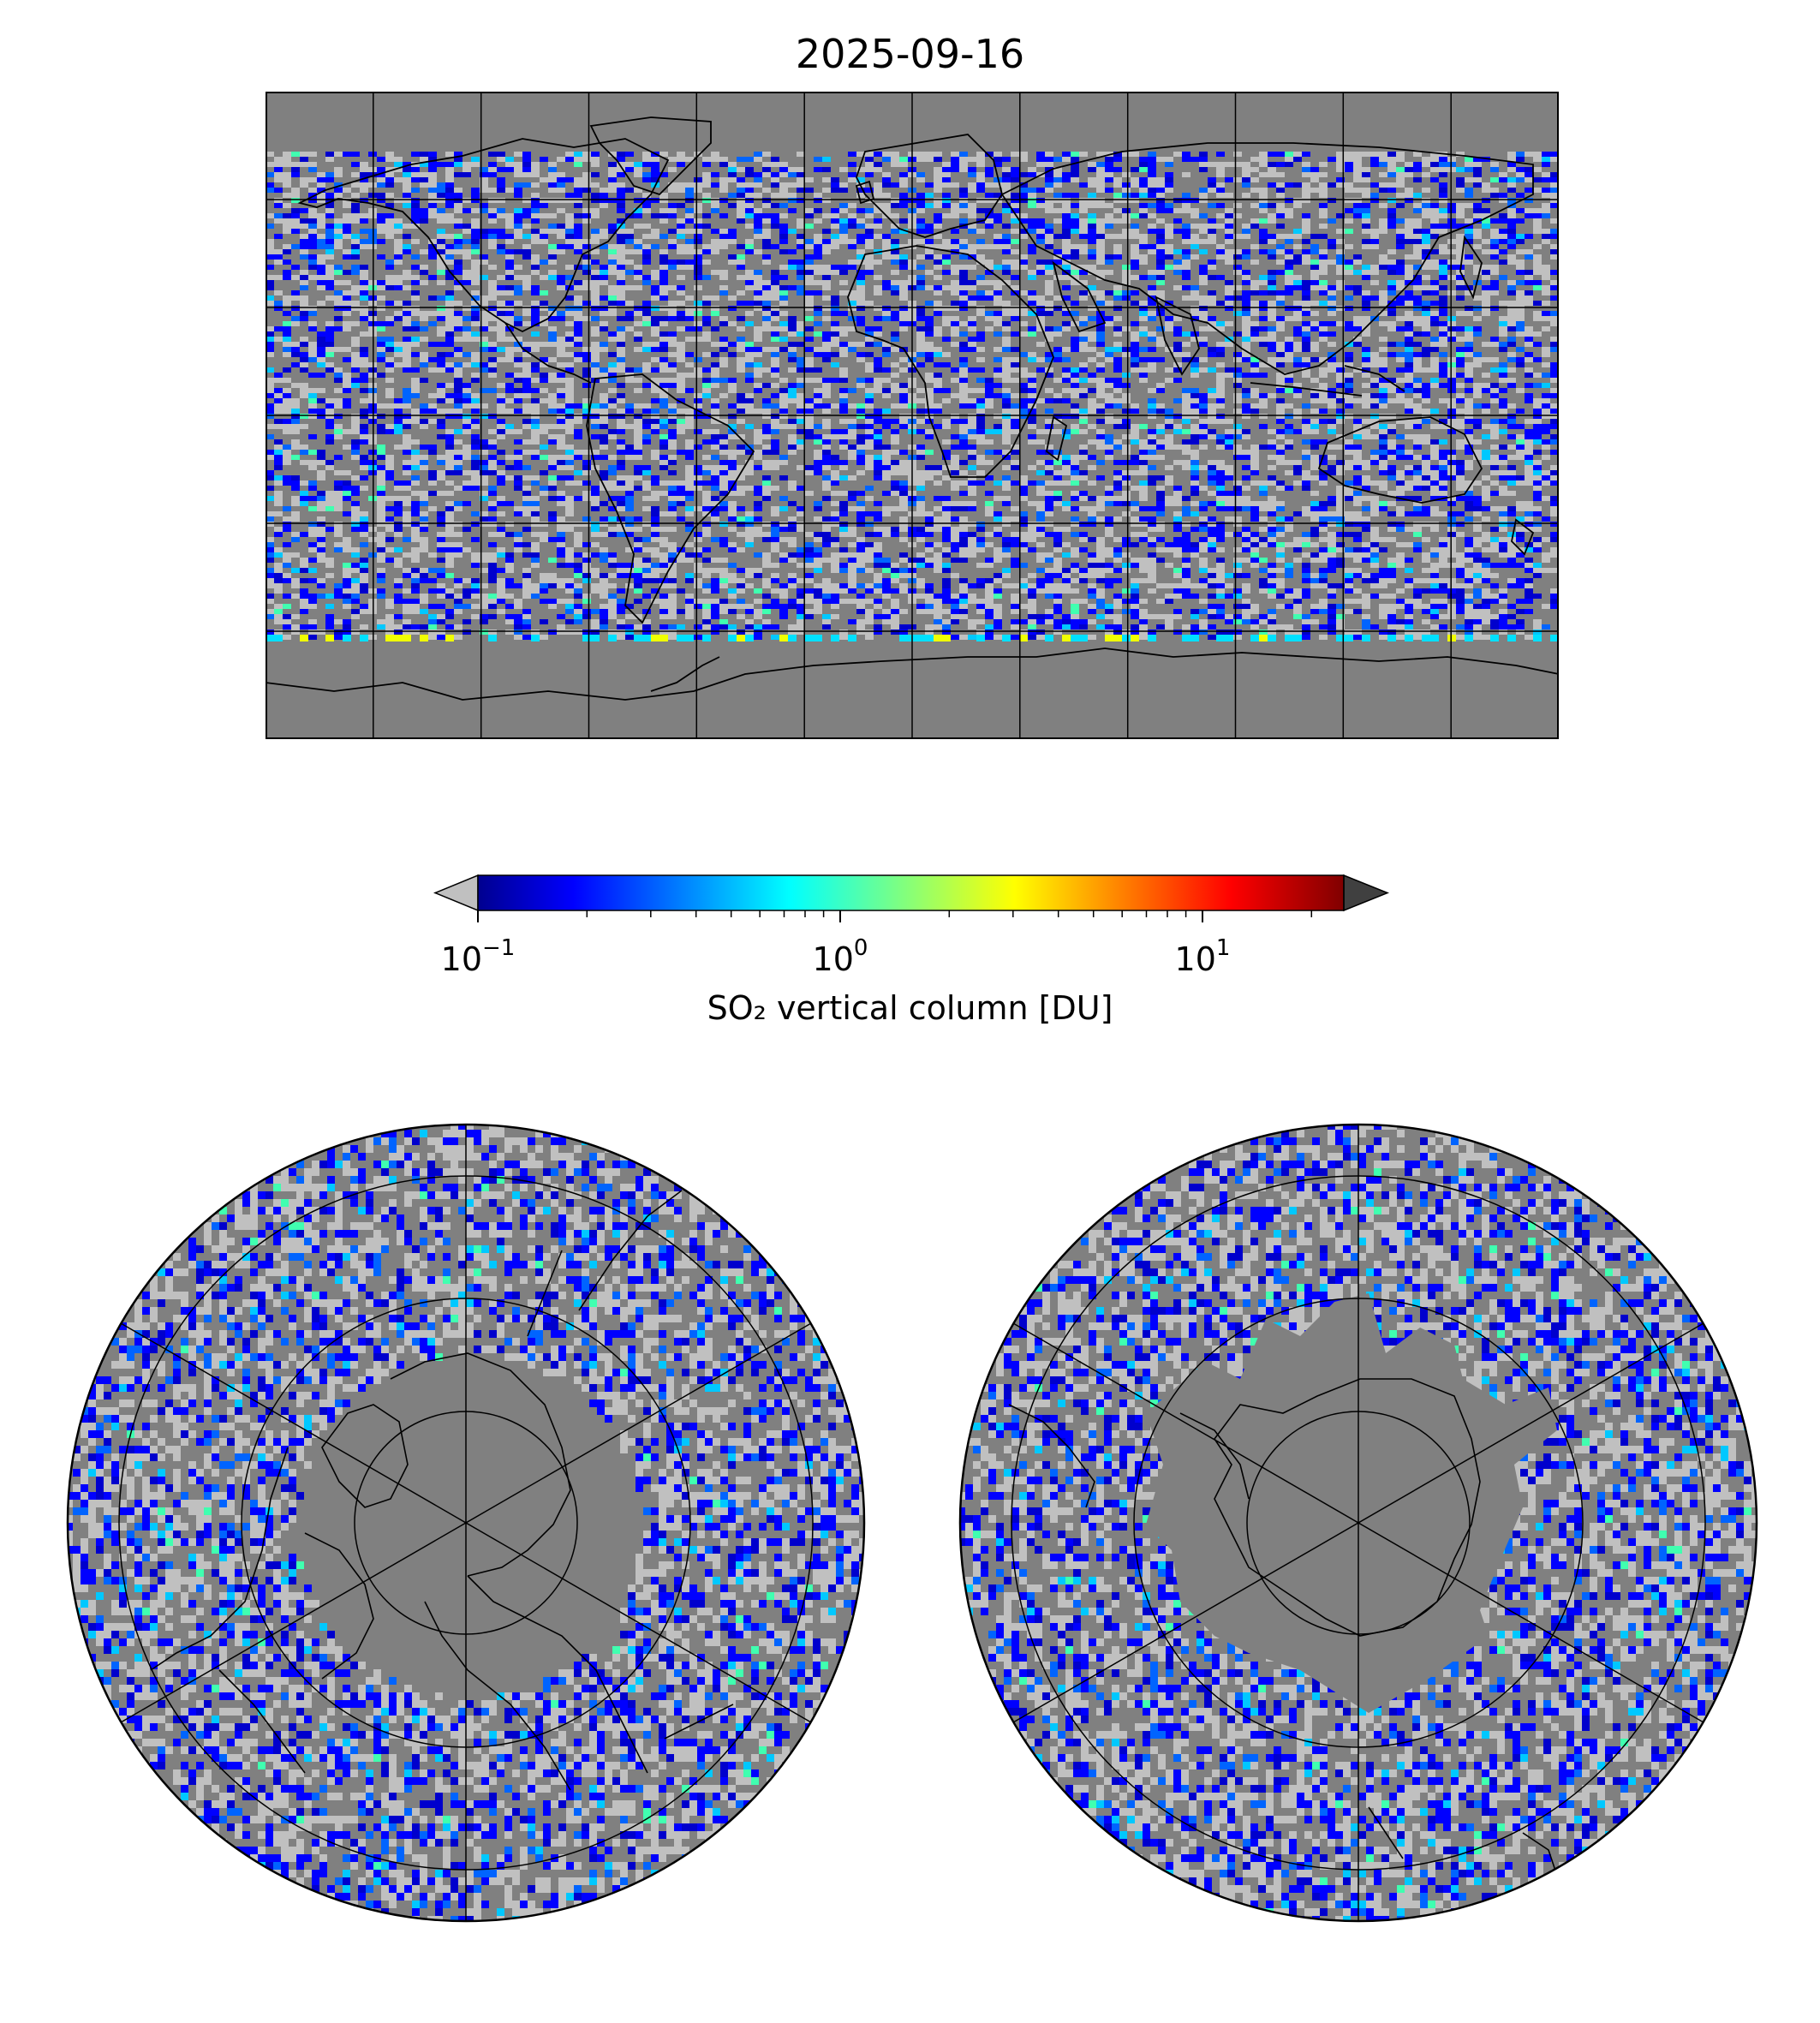  Describe the element at coordinates (910, 1008) in the screenshot. I see `colorbar-label: SO₂ vertical column [DU]` at that location.